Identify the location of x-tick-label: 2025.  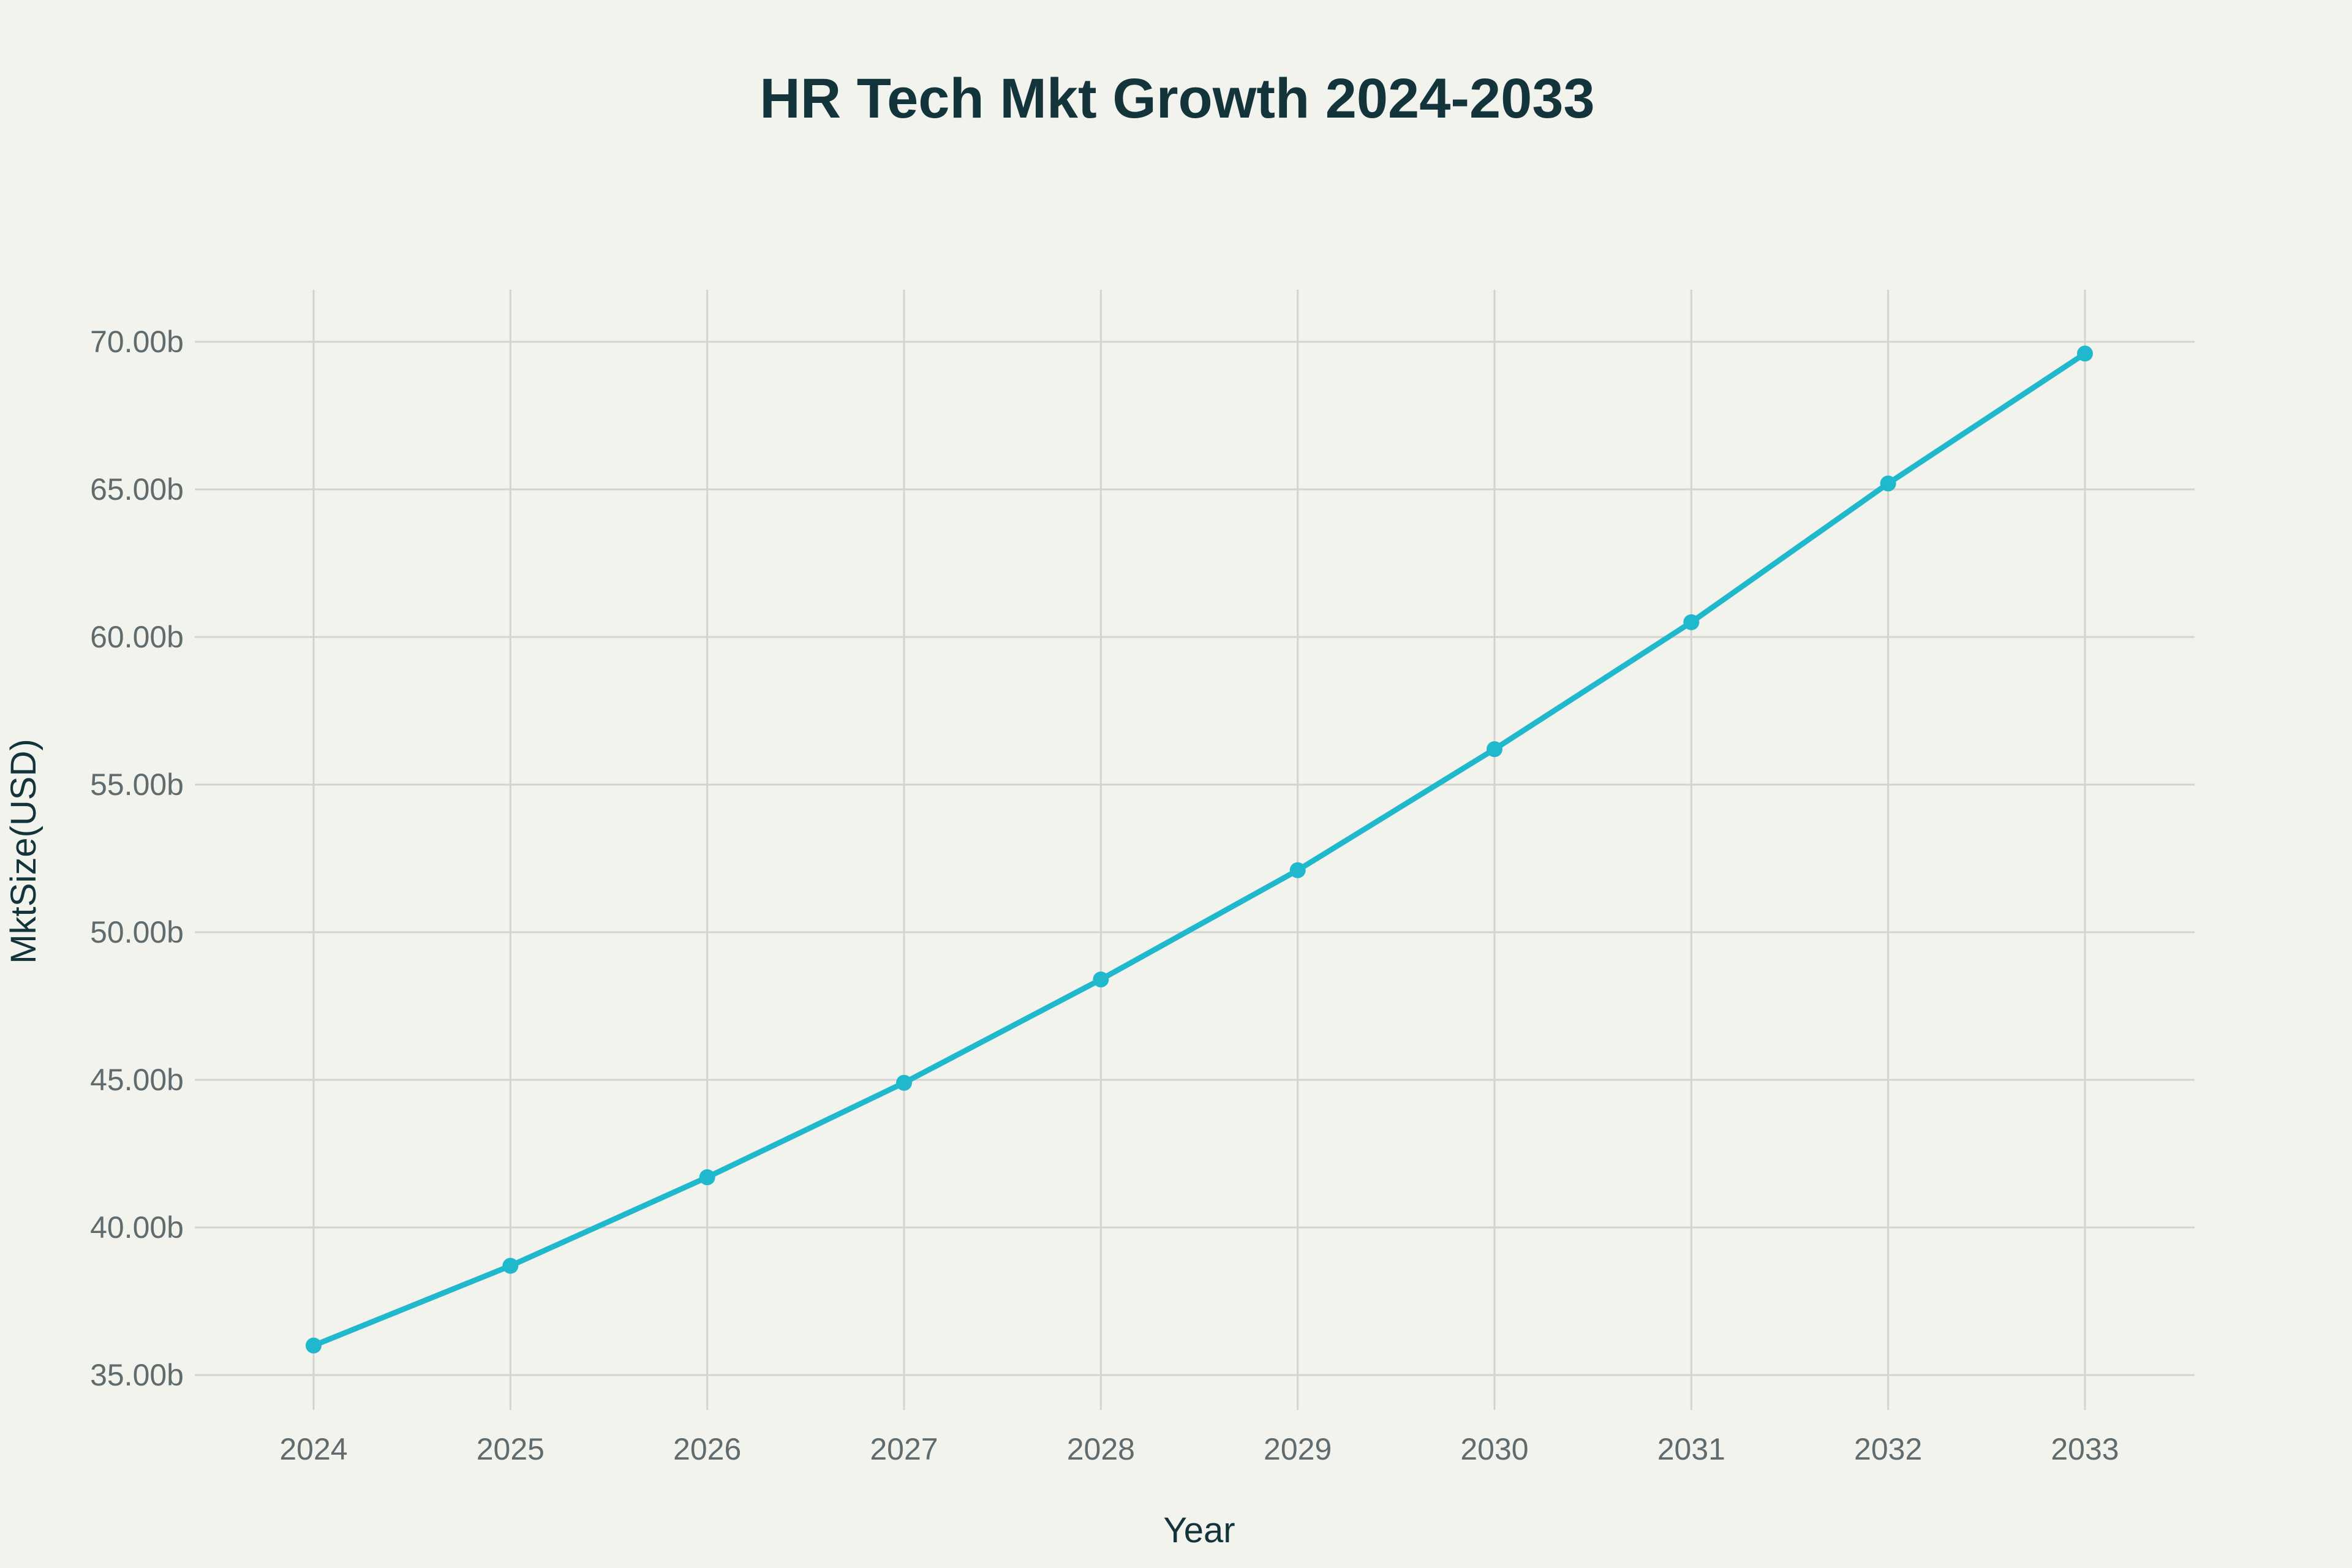
(511, 1449).